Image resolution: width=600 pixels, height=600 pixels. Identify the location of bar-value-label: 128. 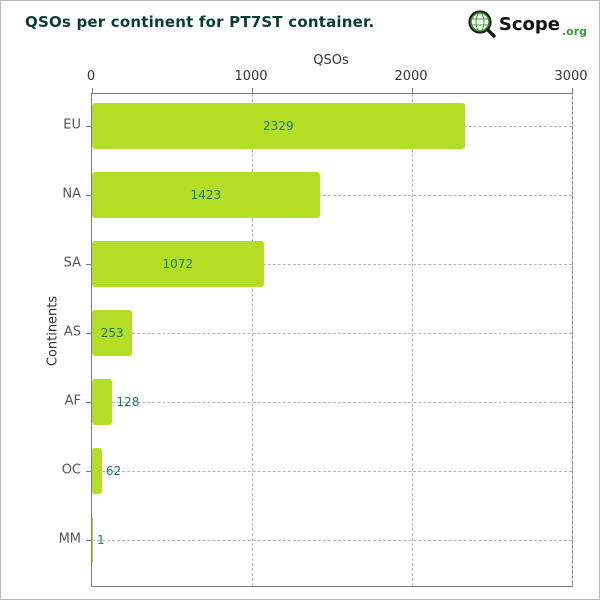
(128, 402).